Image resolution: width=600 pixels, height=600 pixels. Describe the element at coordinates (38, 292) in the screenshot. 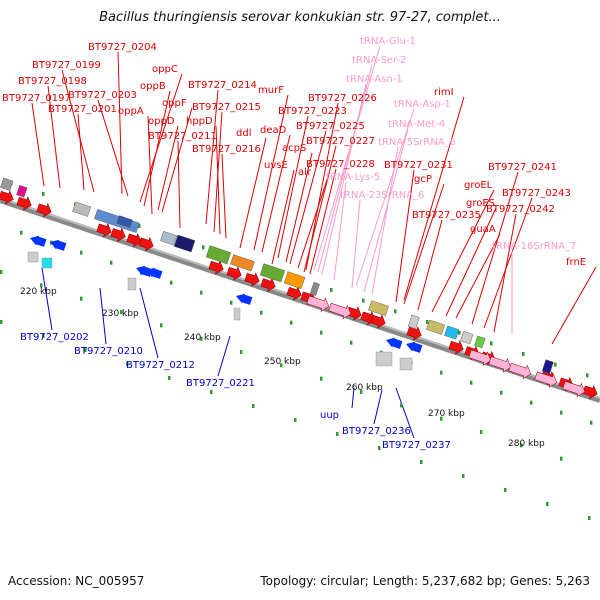

I see `scale-label: 220 kbp` at that location.